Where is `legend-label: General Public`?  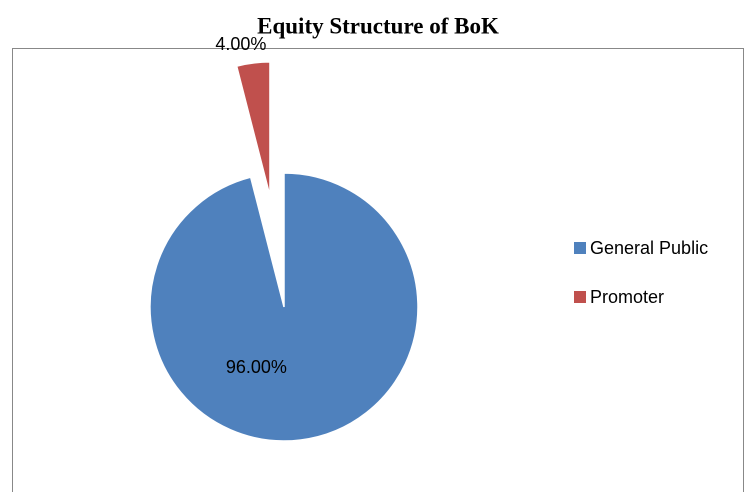
legend-label: General Public is located at coordinates (649, 248).